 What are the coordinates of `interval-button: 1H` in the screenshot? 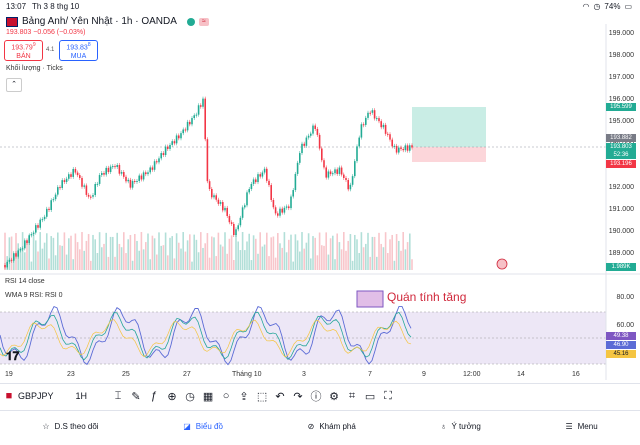 It's located at (81, 396).